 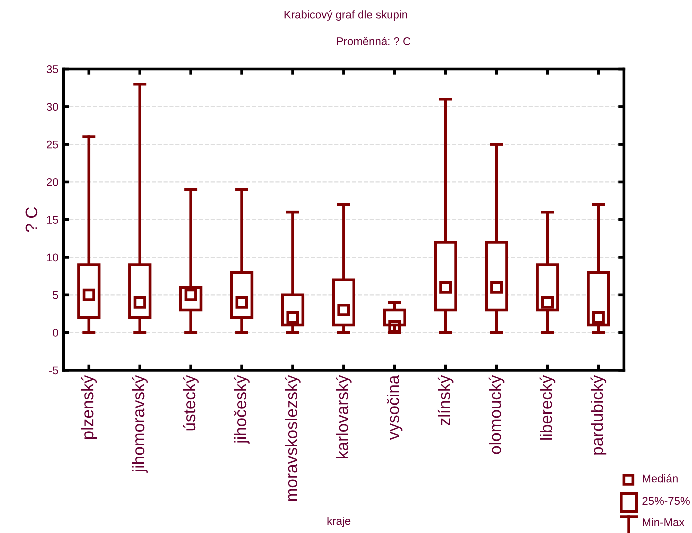 I want to click on x-tick-label: ústecký, so click(x=191, y=403).